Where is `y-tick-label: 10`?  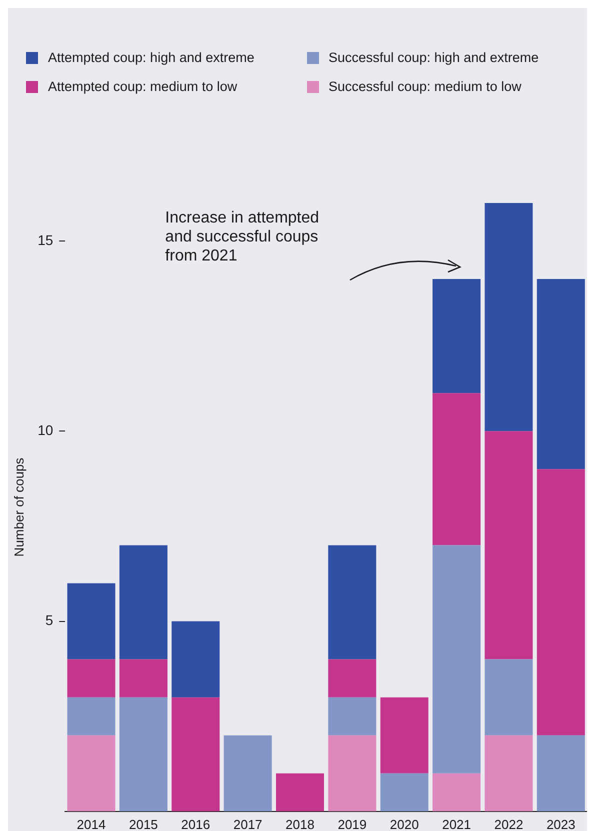 y-tick-label: 10 is located at coordinates (46, 430).